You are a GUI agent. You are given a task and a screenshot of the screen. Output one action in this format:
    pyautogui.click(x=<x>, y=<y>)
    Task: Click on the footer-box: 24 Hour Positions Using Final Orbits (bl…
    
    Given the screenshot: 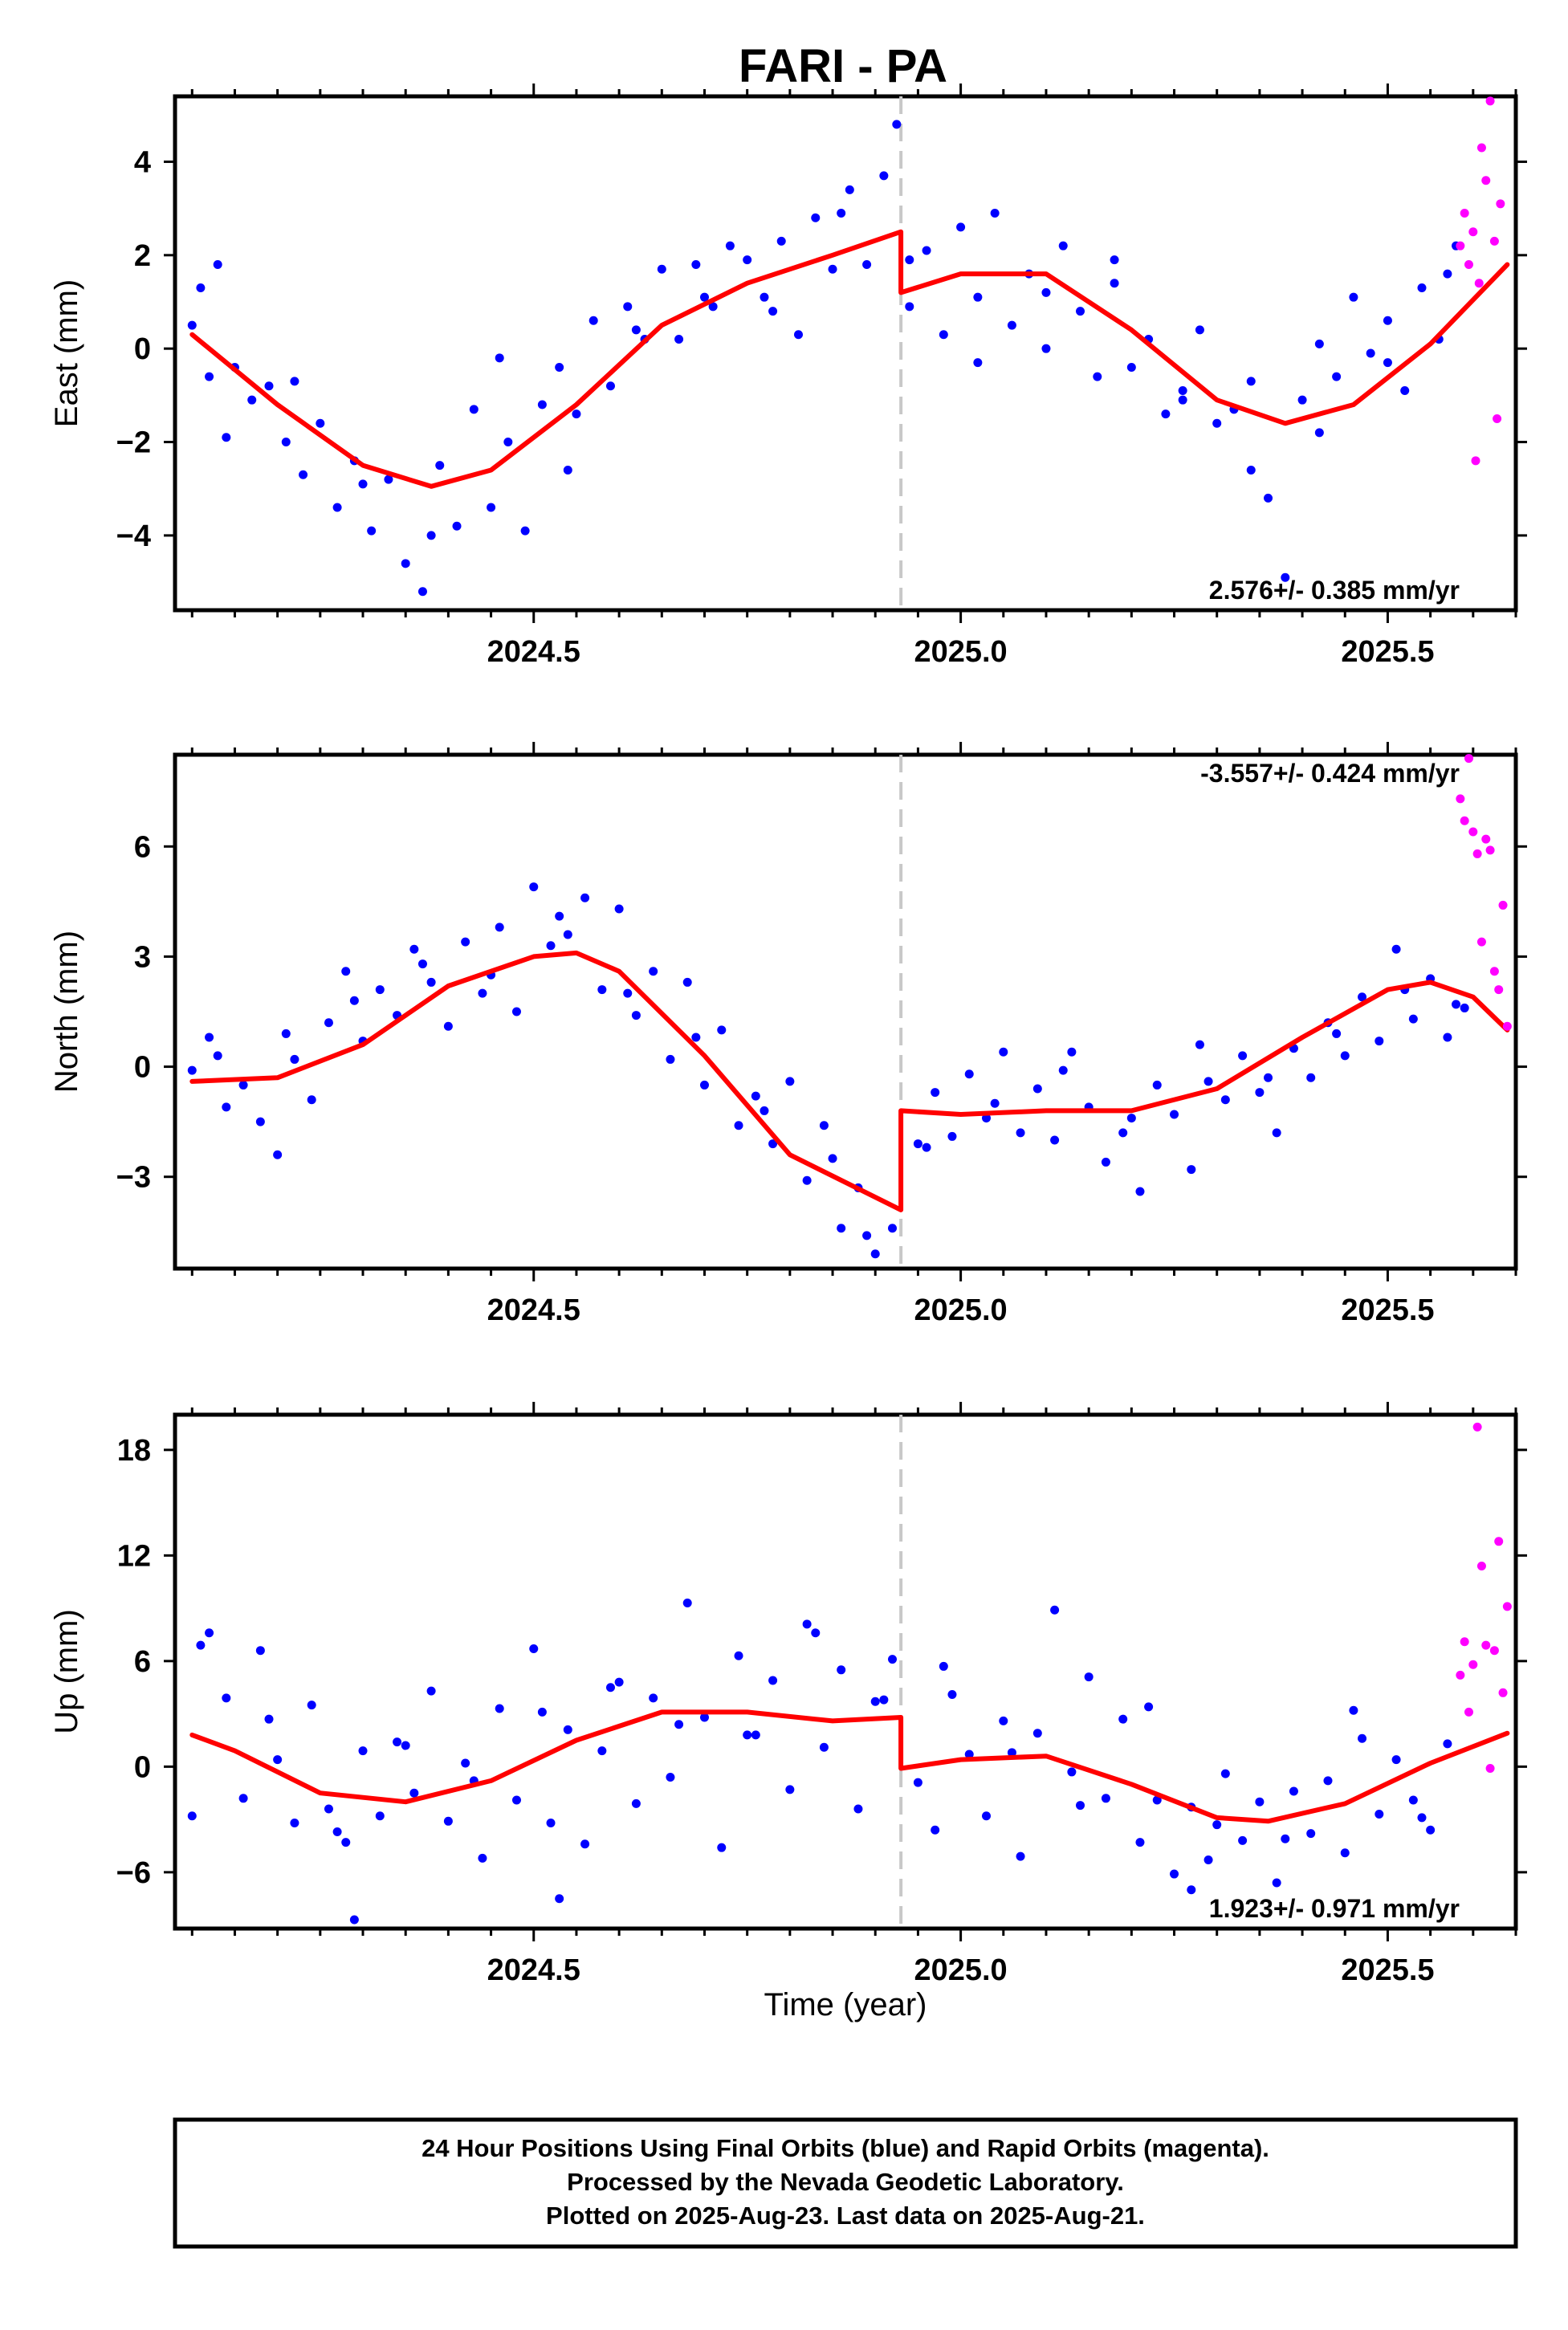 What is the action you would take?
    pyautogui.click(x=845, y=2183)
    